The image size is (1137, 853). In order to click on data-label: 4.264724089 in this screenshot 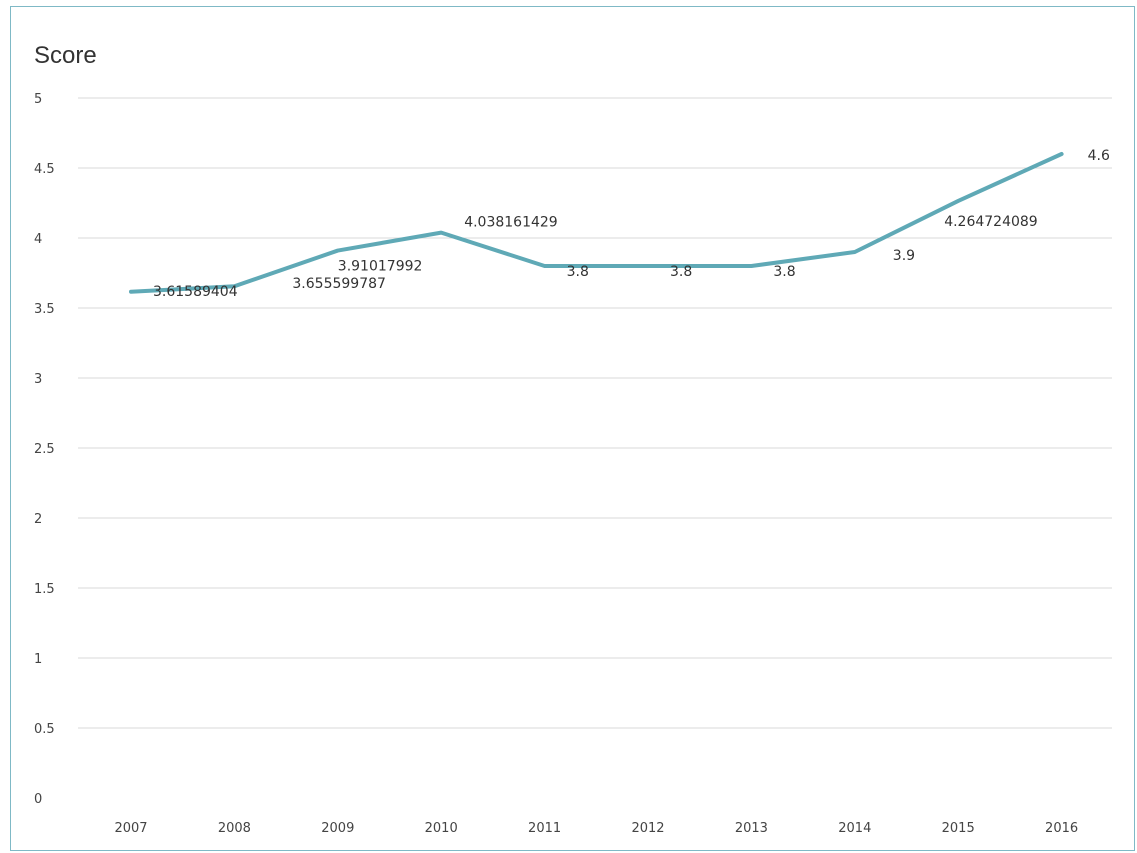, I will do `click(991, 222)`.